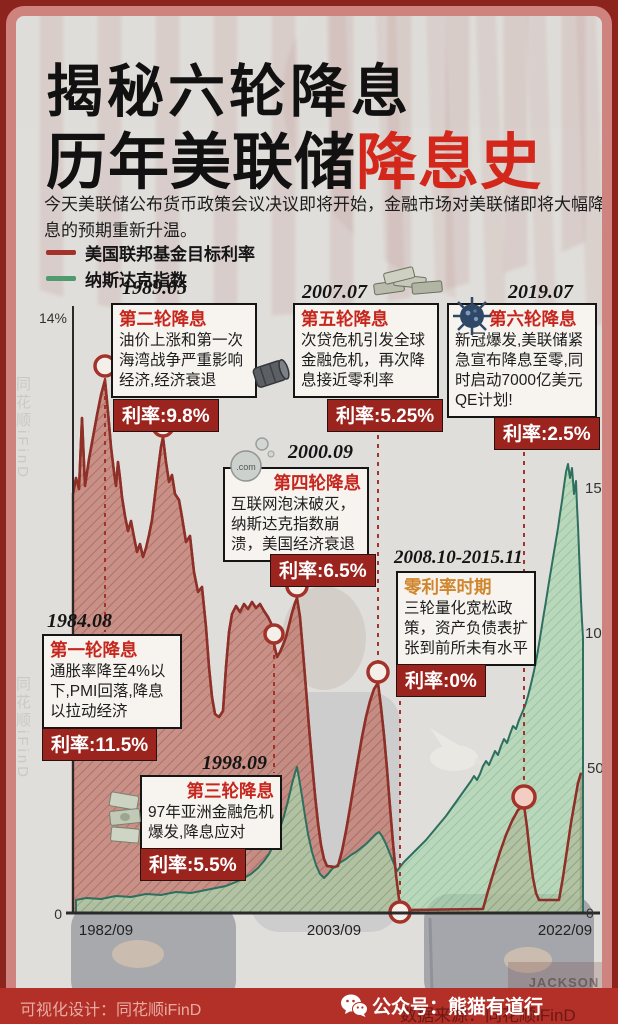 The height and width of the screenshot is (1024, 618). What do you see at coordinates (345, 319) in the screenshot?
I see `round5-title: 第五轮降息` at bounding box center [345, 319].